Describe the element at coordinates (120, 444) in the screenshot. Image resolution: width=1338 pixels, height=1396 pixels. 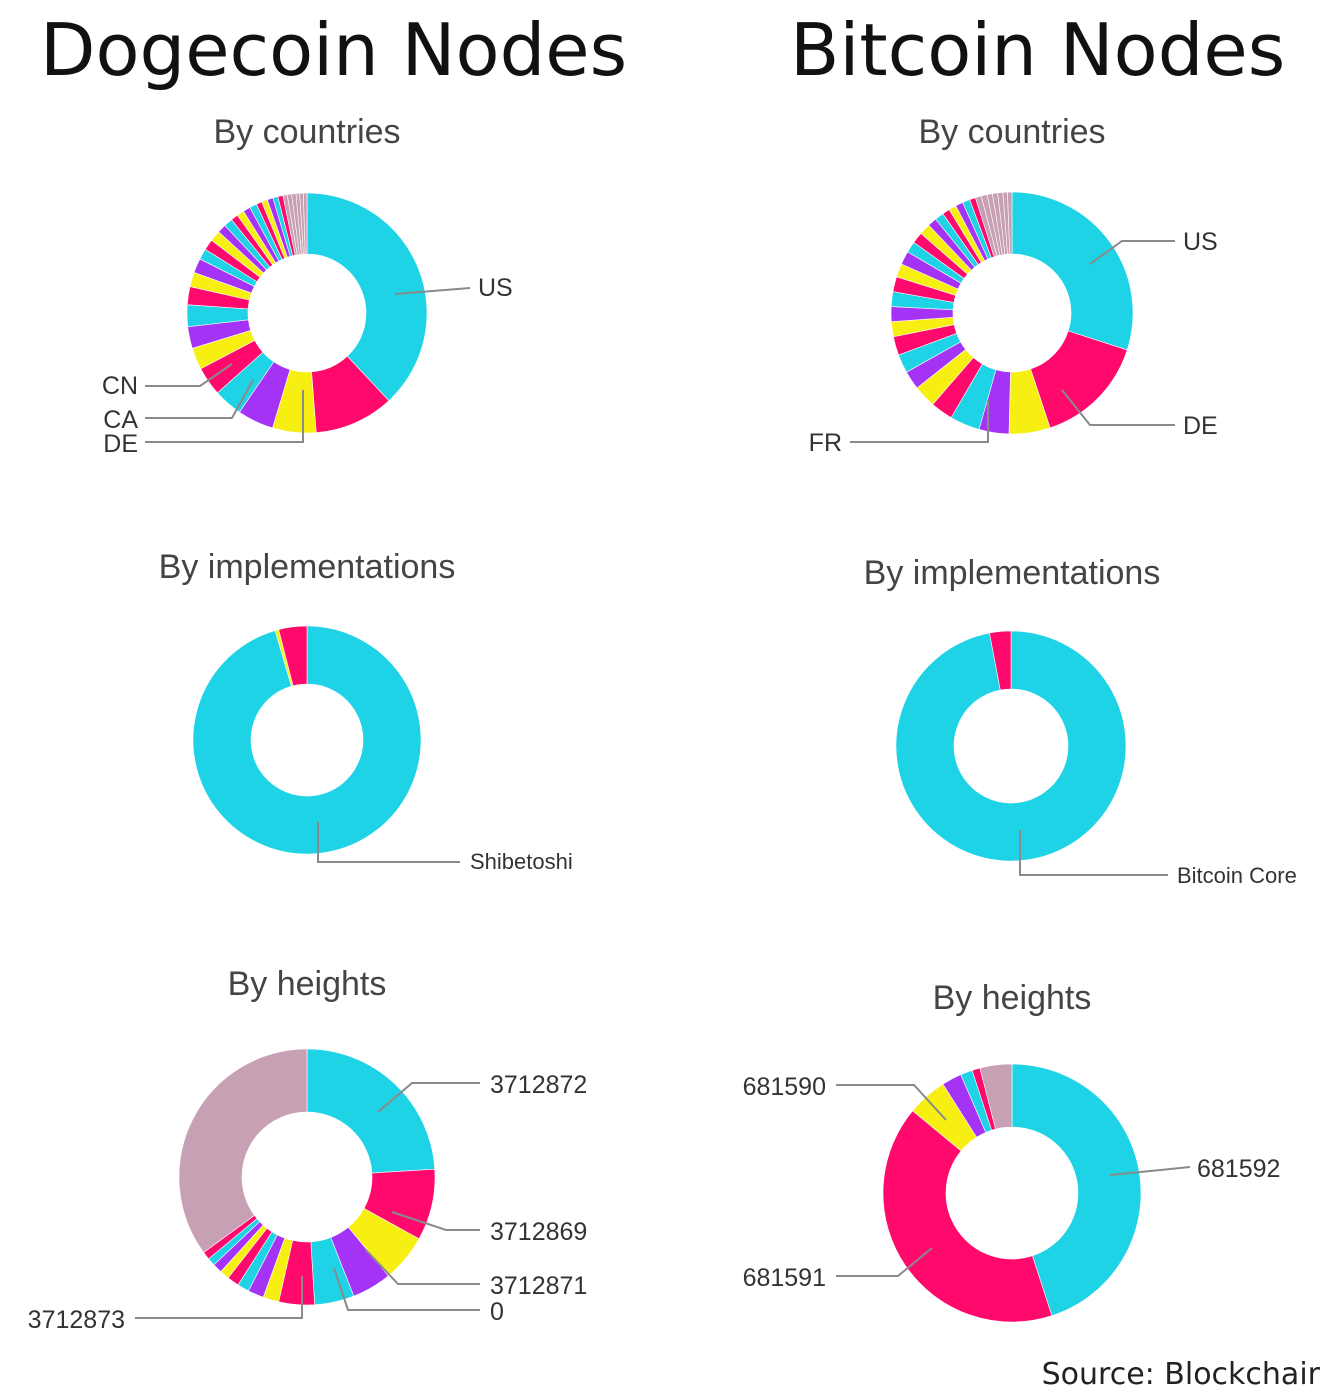
I see `doge-countries-label: DE` at that location.